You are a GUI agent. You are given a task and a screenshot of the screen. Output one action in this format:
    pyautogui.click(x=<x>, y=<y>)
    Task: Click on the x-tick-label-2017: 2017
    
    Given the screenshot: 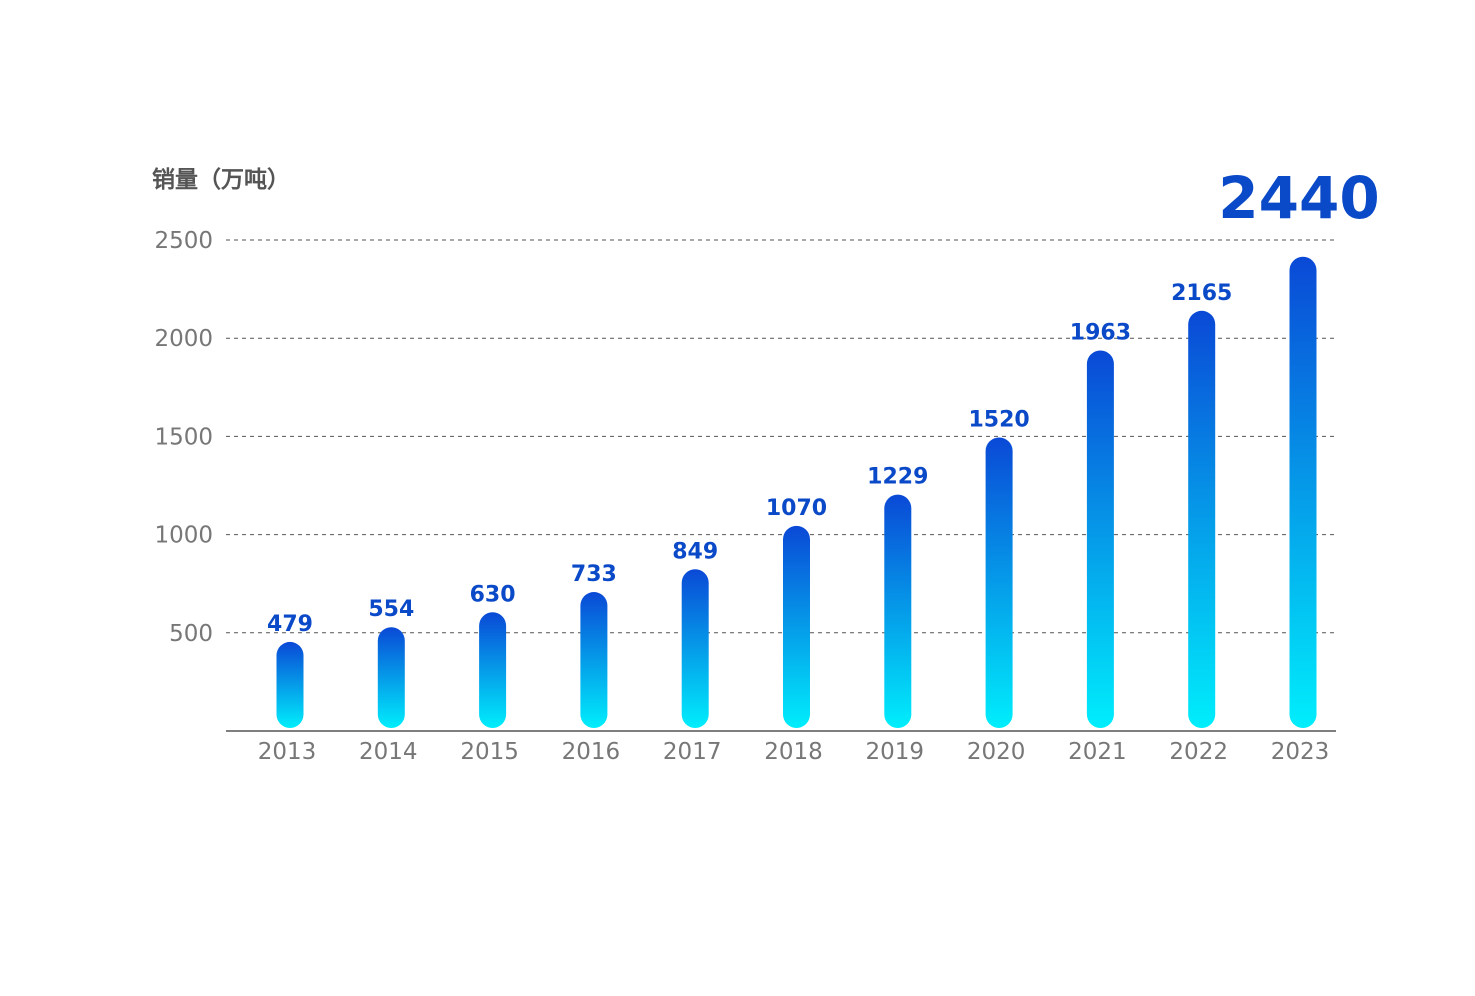 What is the action you would take?
    pyautogui.click(x=692, y=752)
    